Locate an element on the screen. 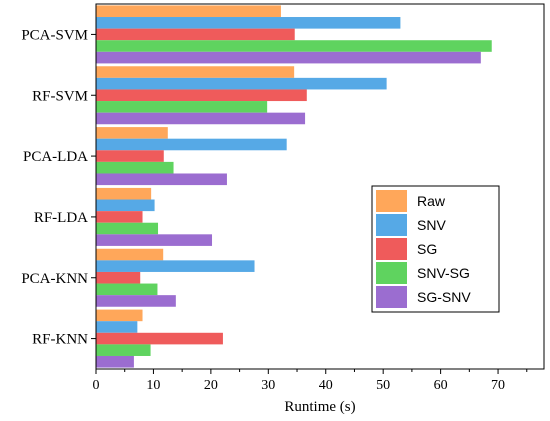 This screenshot has width=550, height=421. y-category-label: RF-SVM is located at coordinates (60, 96).